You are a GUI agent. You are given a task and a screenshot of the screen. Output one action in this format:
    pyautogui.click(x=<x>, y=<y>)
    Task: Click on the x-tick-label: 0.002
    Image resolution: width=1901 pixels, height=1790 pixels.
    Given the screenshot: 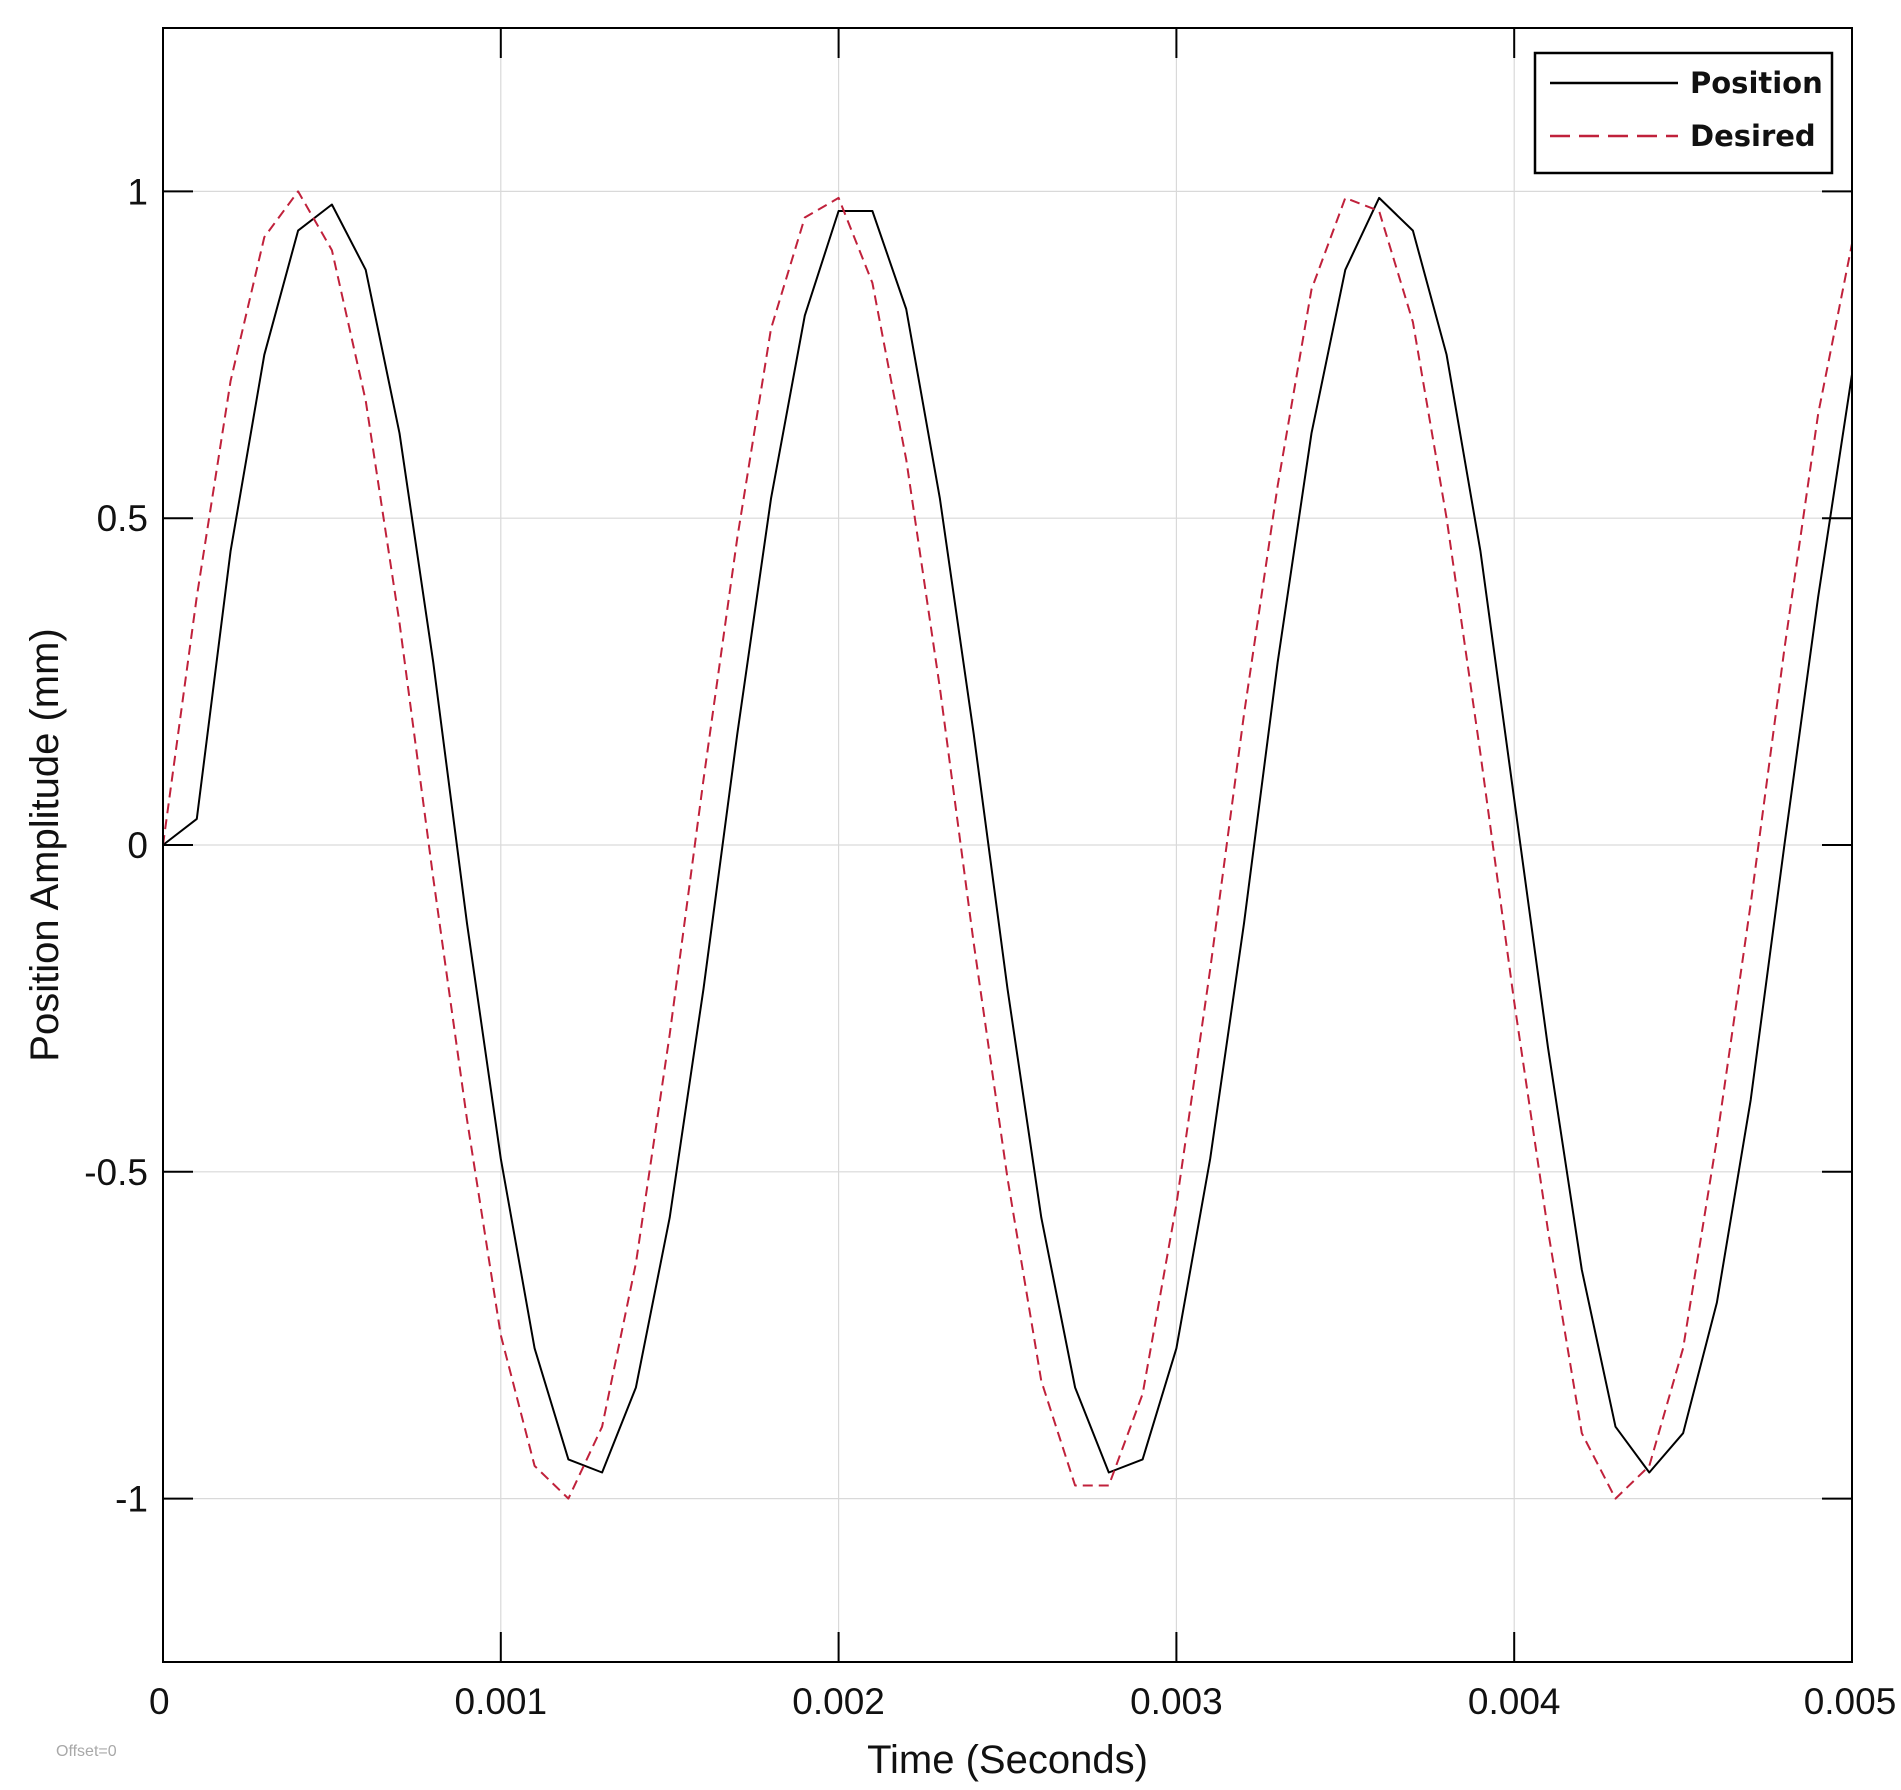 What is the action you would take?
    pyautogui.click(x=838, y=1701)
    